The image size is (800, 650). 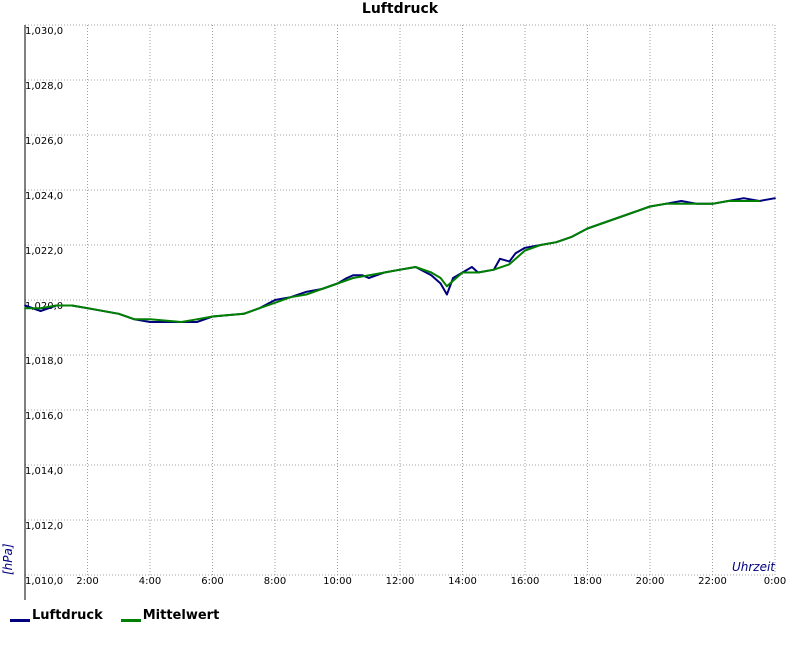 I want to click on y-tick-label: 1,018,0, so click(x=44, y=361).